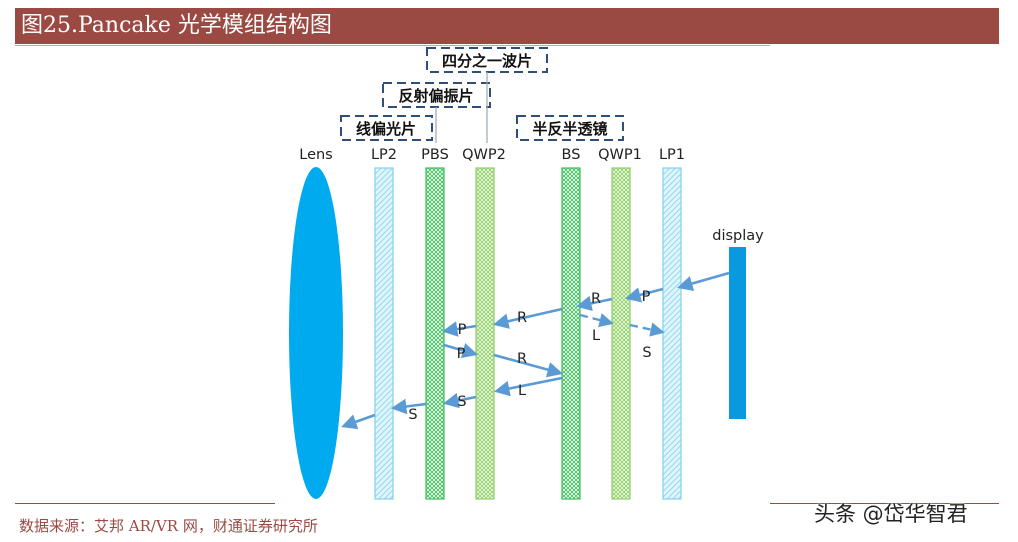 The width and height of the screenshot is (1018, 542). Describe the element at coordinates (535, 350) in the screenshot. I see `light-rays` at that location.